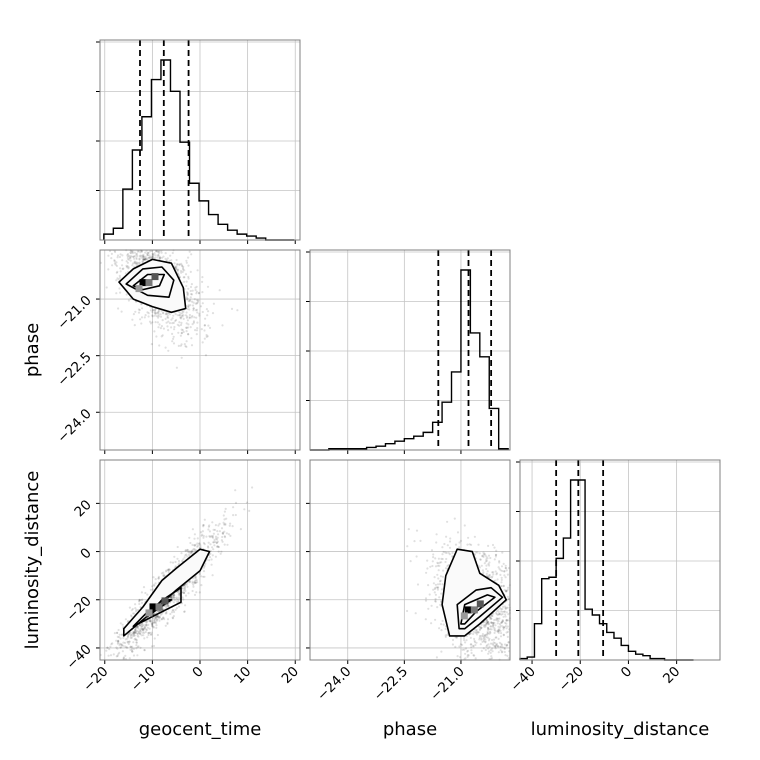 The image size is (760, 760). What do you see at coordinates (571, 679) in the screenshot?
I see `x-tick-label-luminosity-distance: −20` at bounding box center [571, 679].